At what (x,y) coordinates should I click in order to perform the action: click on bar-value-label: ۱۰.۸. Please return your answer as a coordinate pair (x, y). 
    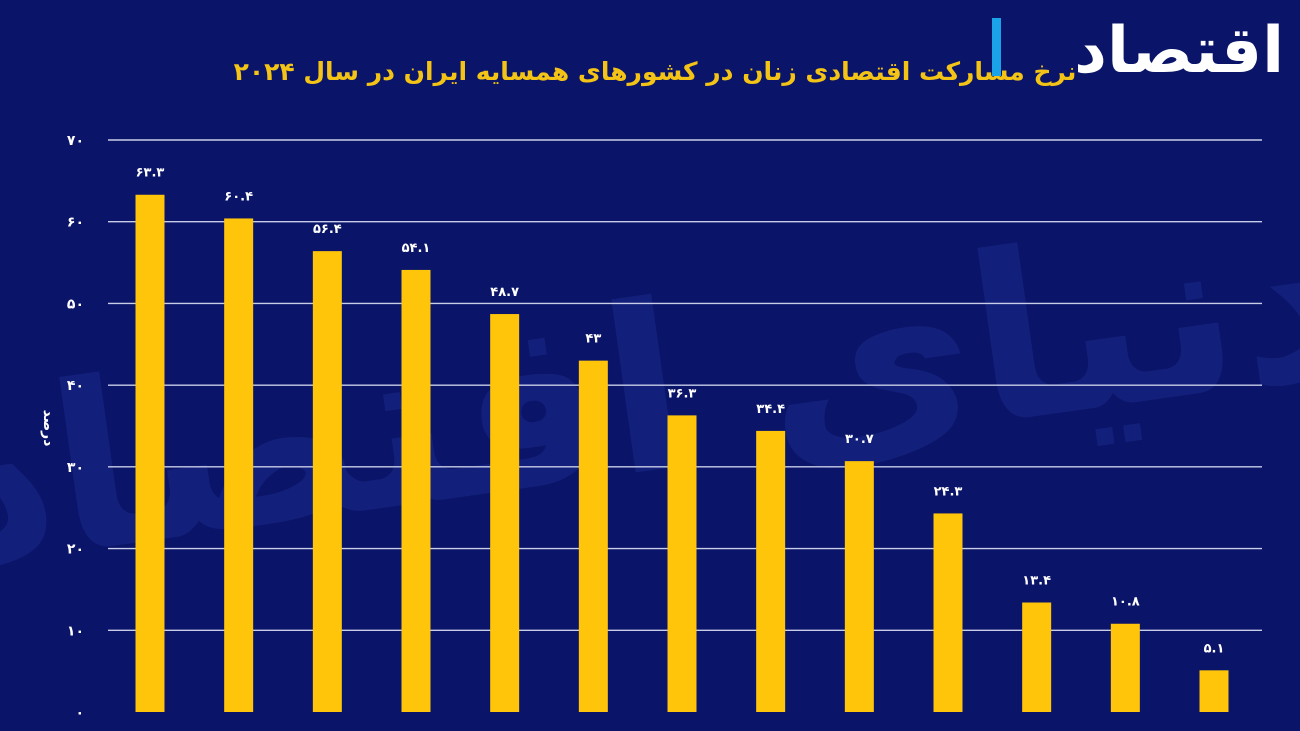
    Looking at the image, I should click on (1125, 602).